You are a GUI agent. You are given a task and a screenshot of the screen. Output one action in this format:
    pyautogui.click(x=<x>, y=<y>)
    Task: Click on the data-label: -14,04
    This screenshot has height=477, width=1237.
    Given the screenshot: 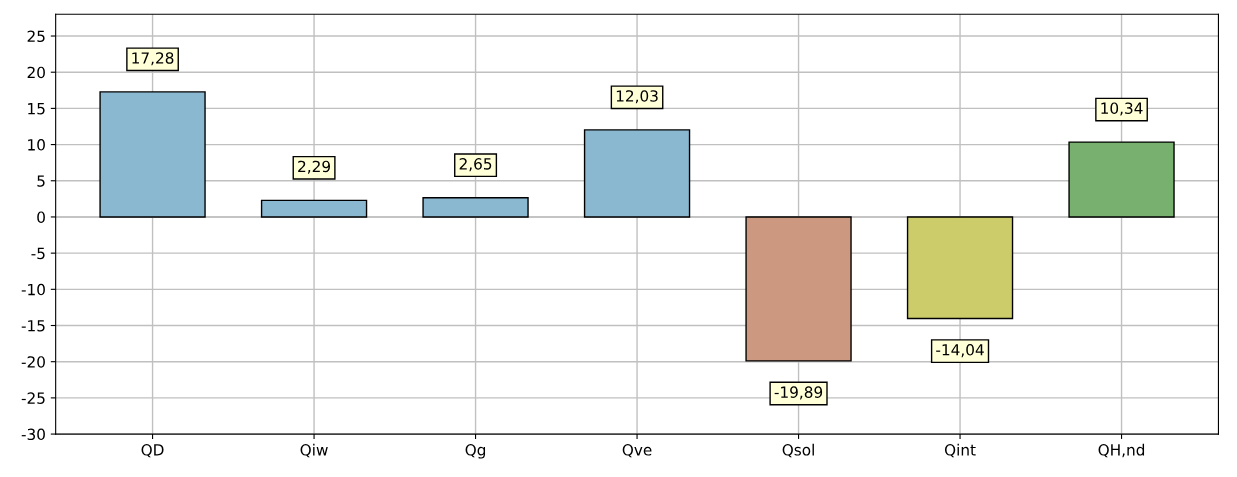 What is the action you would take?
    pyautogui.click(x=960, y=351)
    